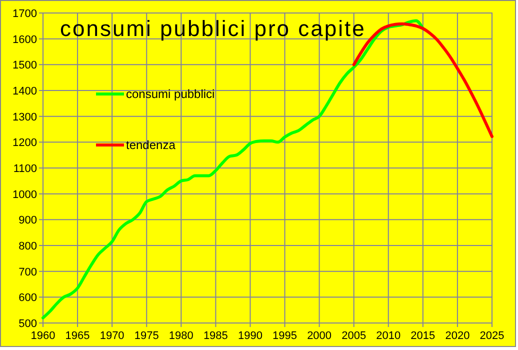  Describe the element at coordinates (388, 336) in the screenshot. I see `x-tick-label: 2010` at that location.